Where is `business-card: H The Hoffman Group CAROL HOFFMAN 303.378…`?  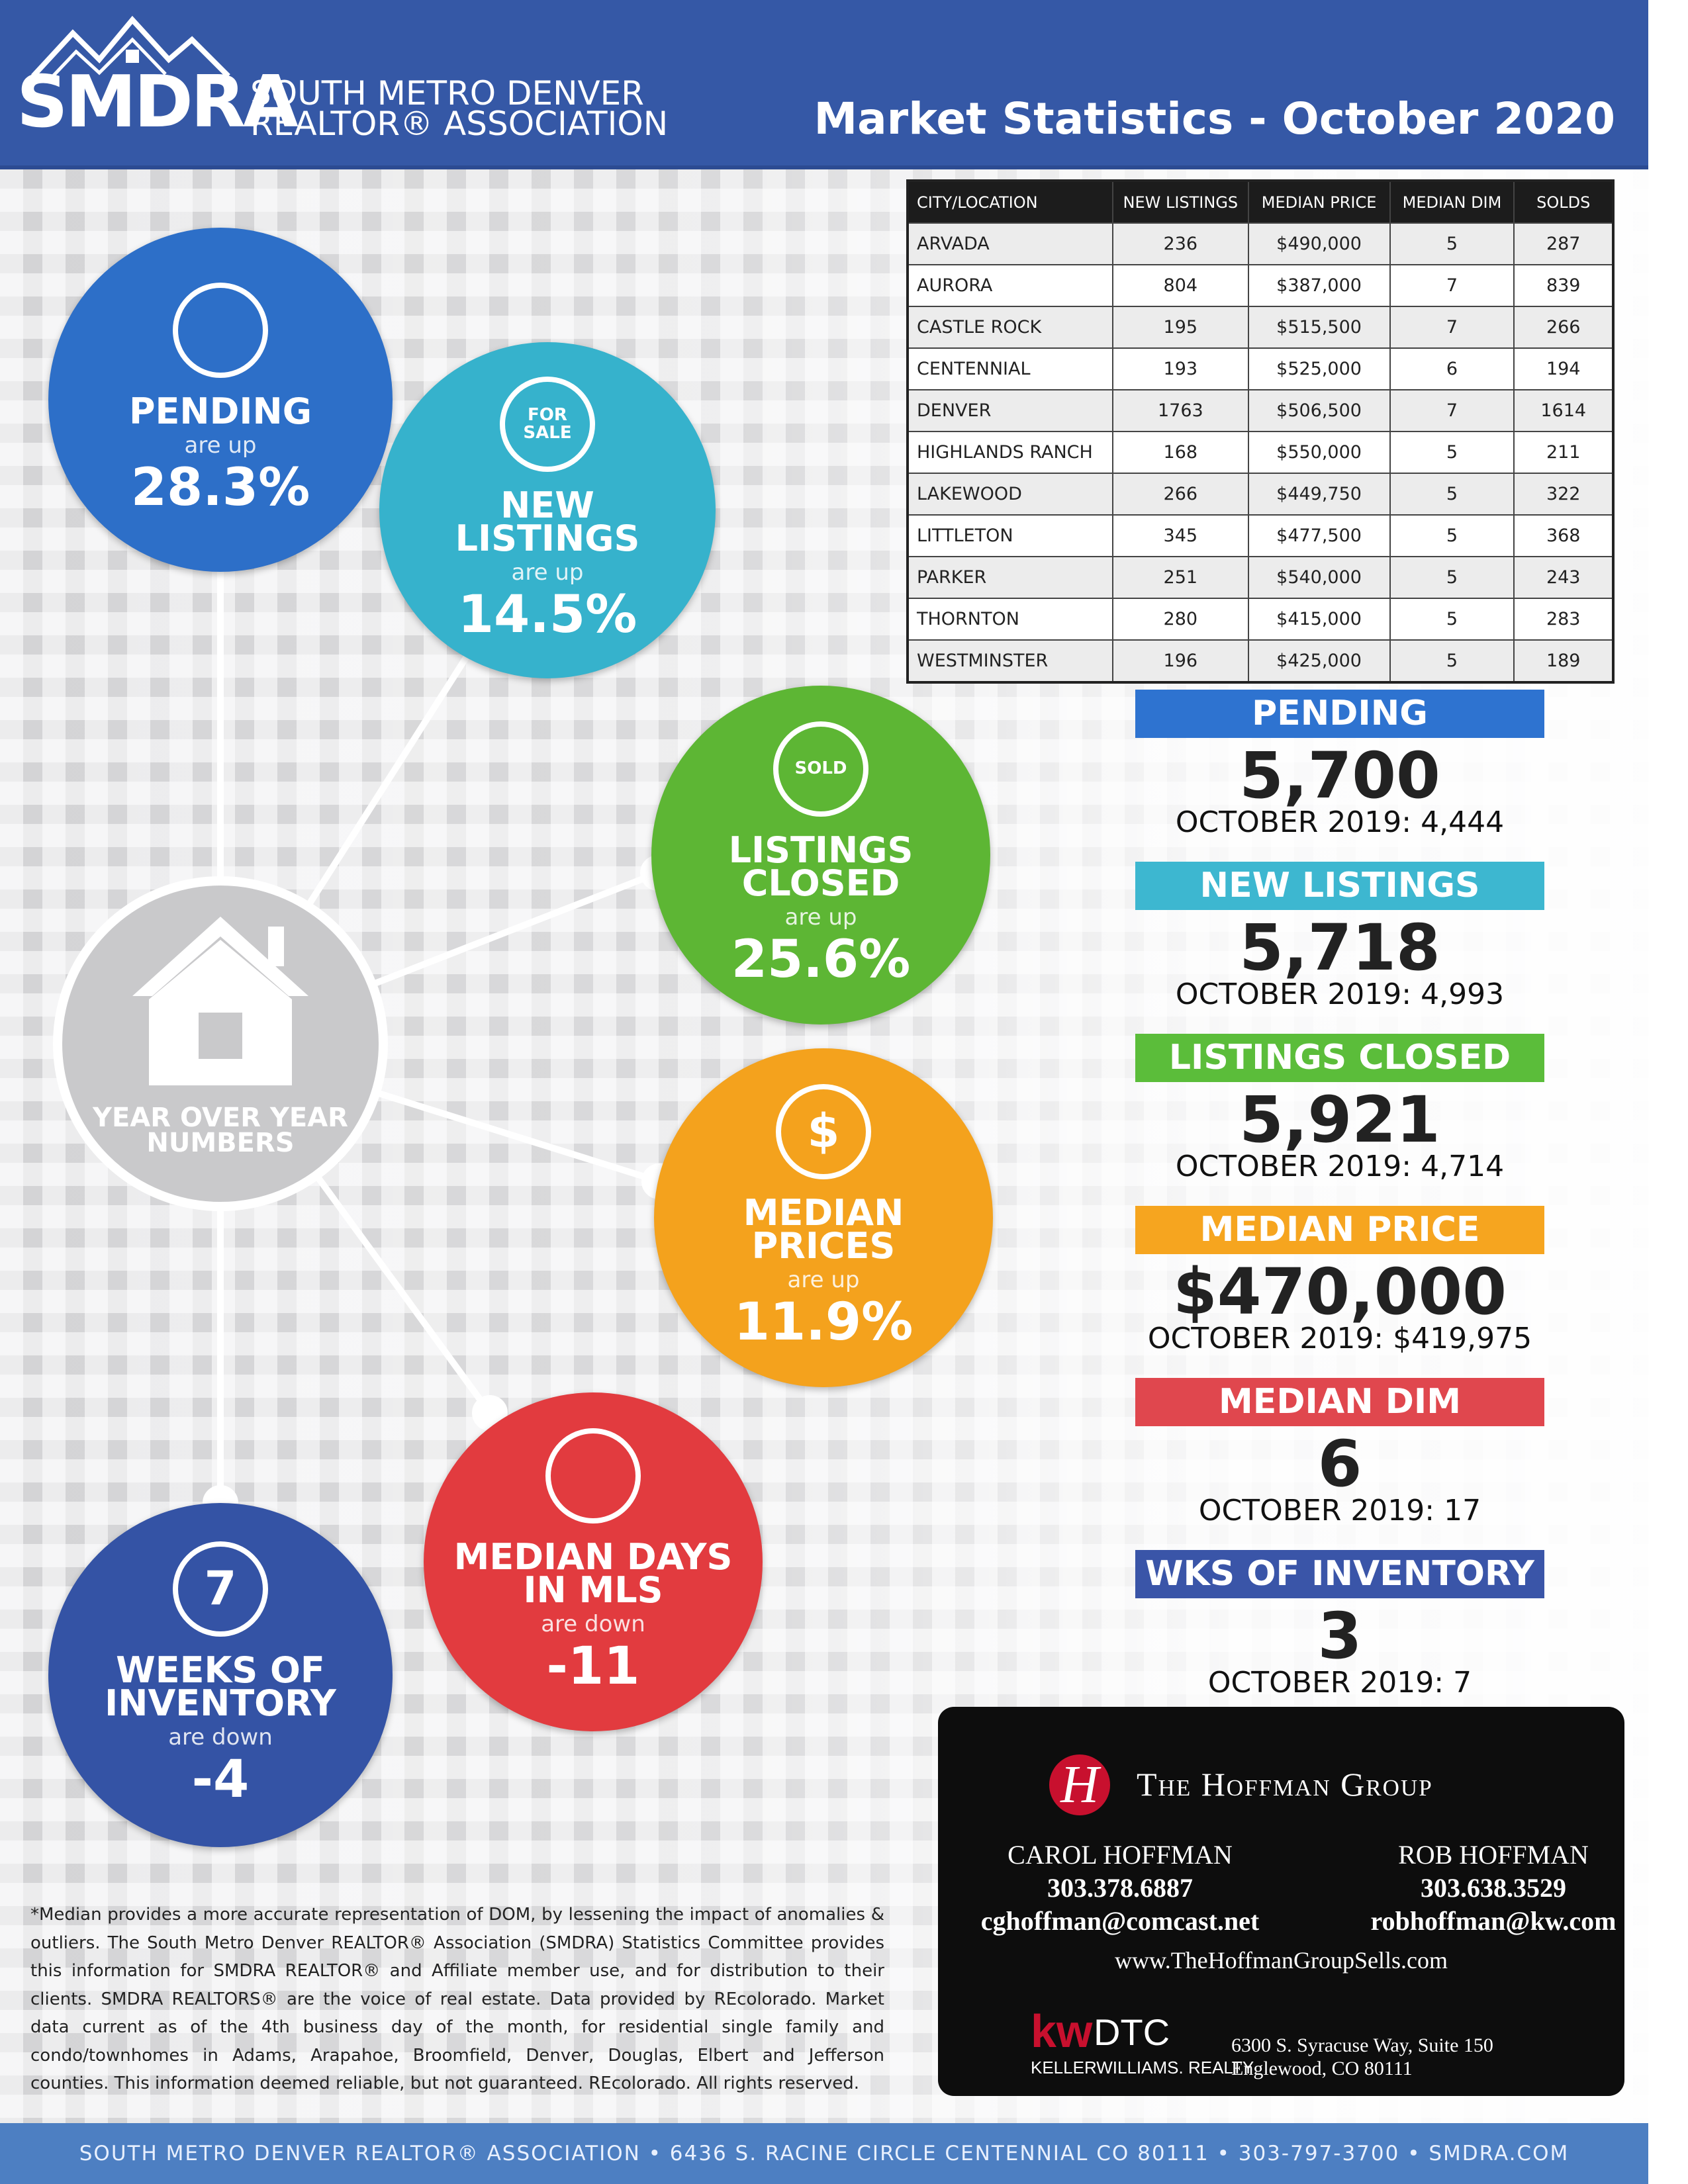
business-card: H The Hoffman Group CAROL HOFFMAN 303.378… is located at coordinates (1281, 1901).